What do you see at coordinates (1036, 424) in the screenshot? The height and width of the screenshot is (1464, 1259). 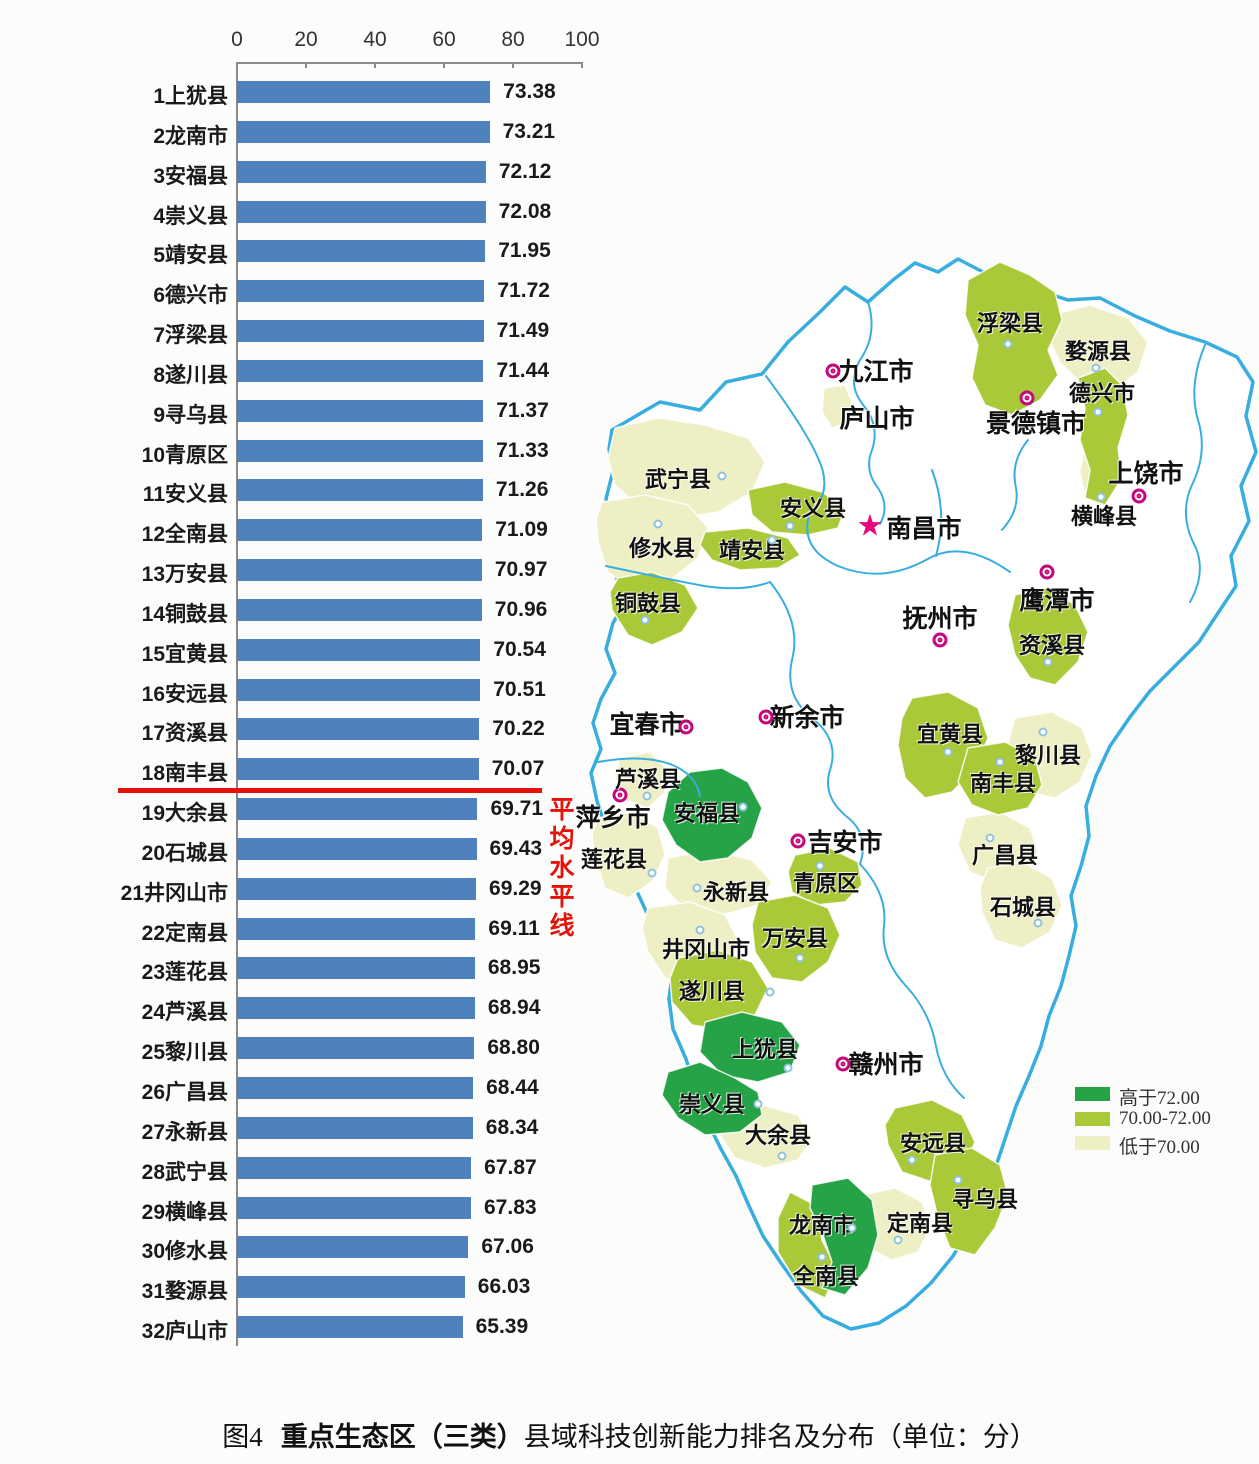 I see `map-city-label: 景德镇市` at bounding box center [1036, 424].